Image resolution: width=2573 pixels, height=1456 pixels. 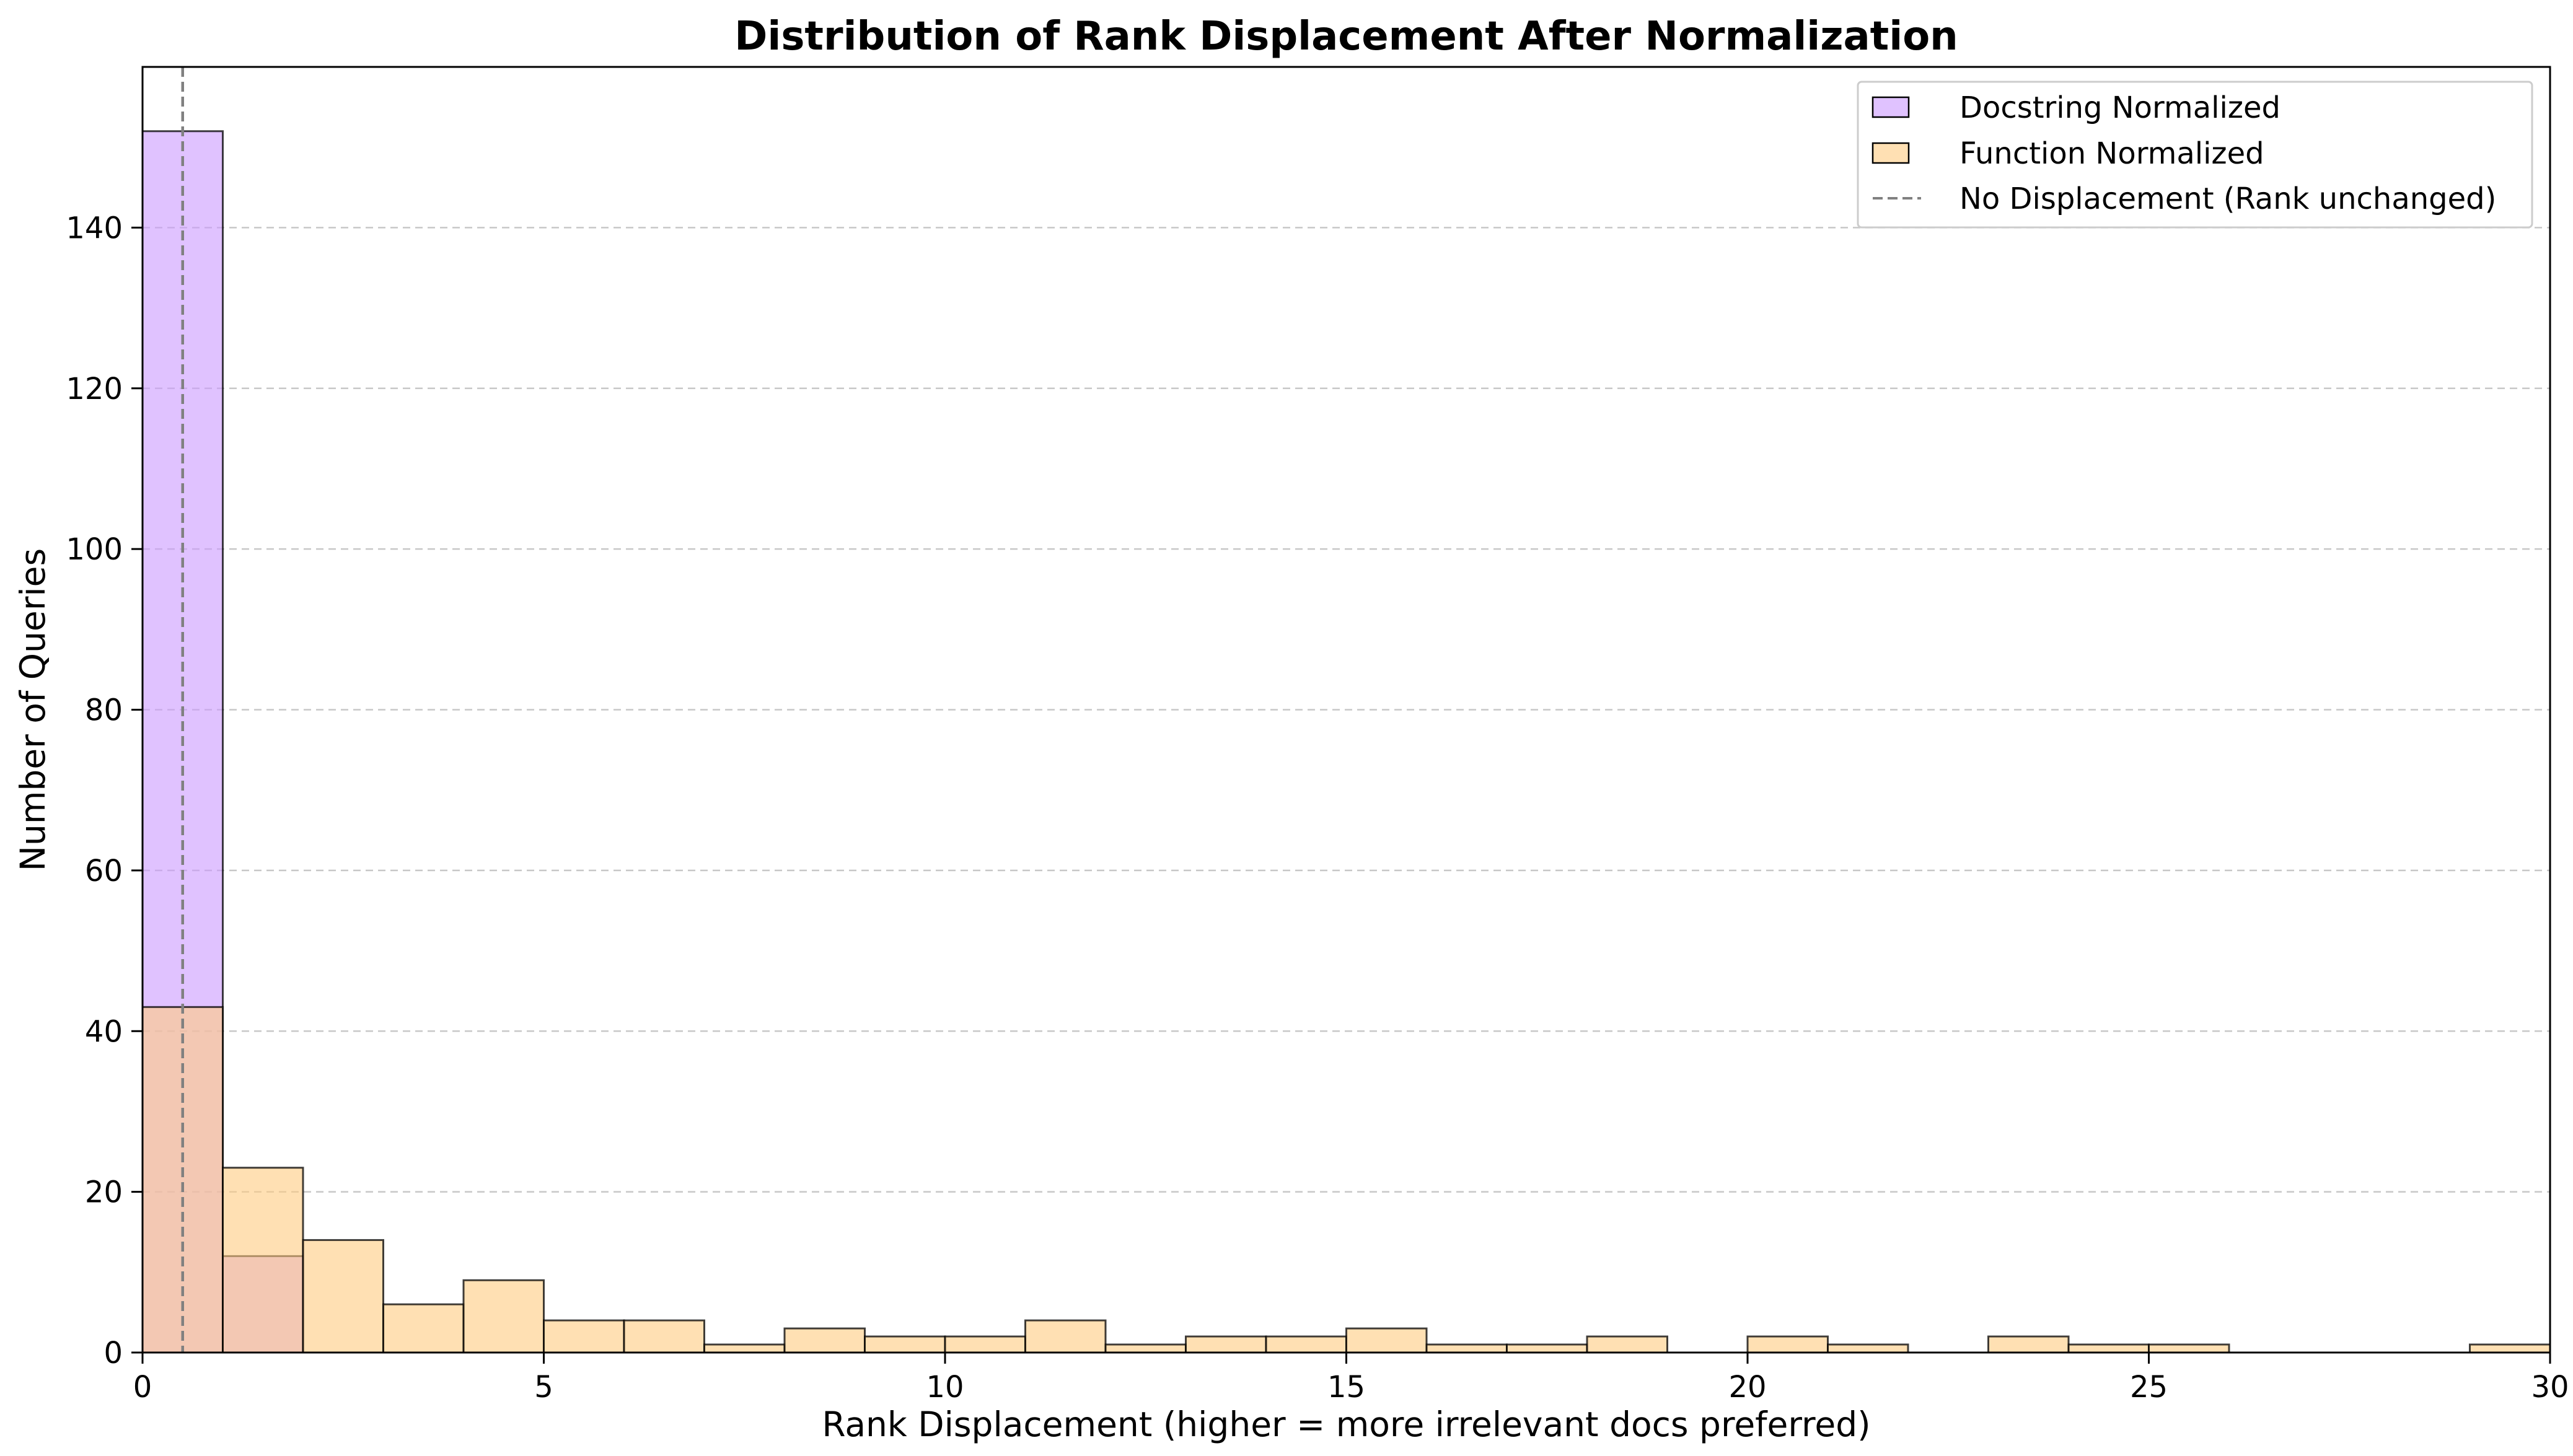 What do you see at coordinates (1891, 153) in the screenshot?
I see `legend-swatch-function` at bounding box center [1891, 153].